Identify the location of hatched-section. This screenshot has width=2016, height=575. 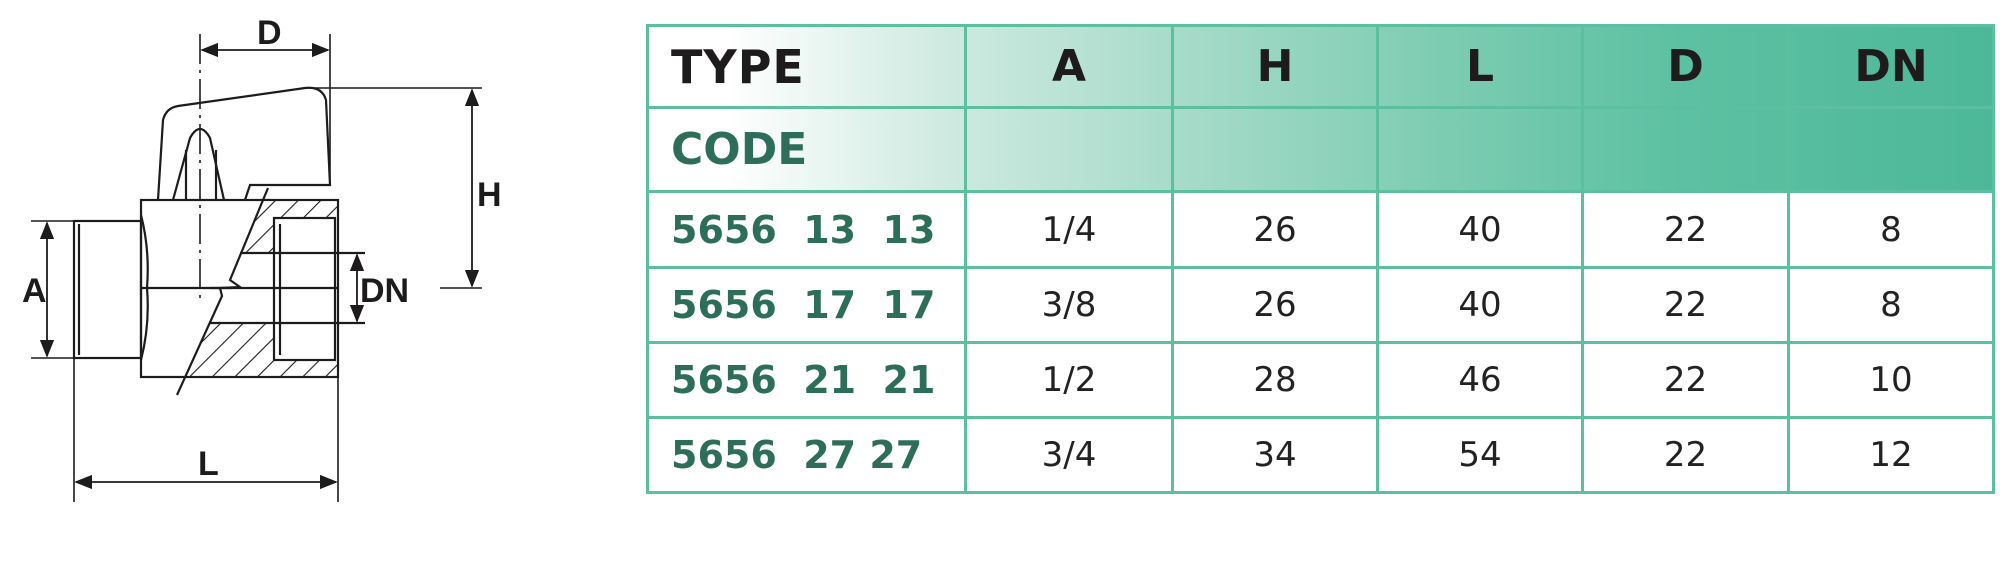
(261, 289).